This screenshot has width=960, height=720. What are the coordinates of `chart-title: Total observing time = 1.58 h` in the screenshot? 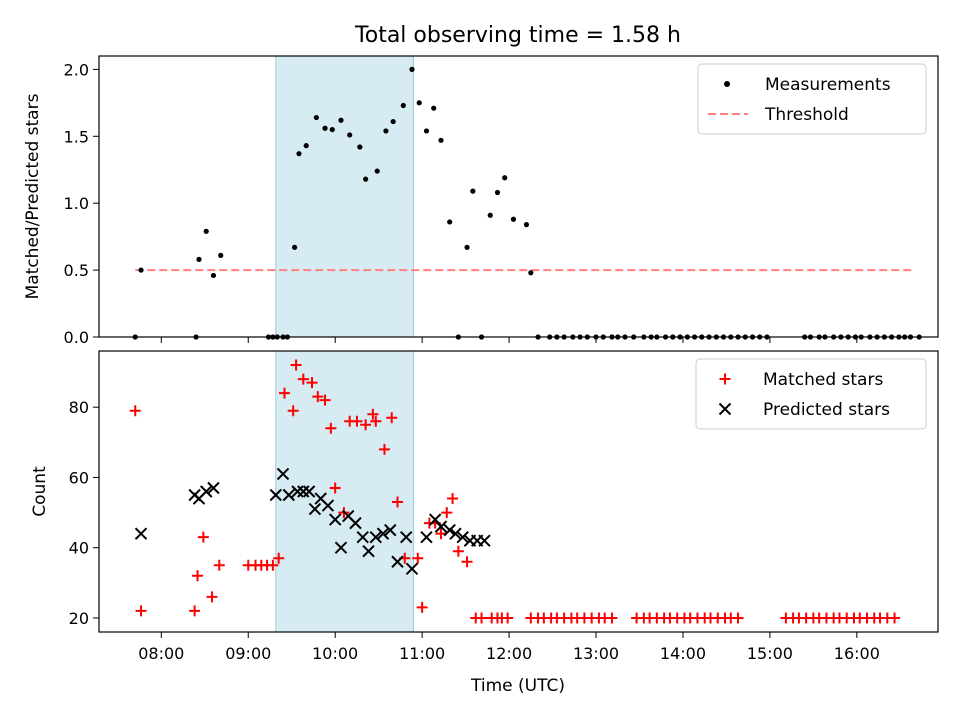 It's located at (517, 35).